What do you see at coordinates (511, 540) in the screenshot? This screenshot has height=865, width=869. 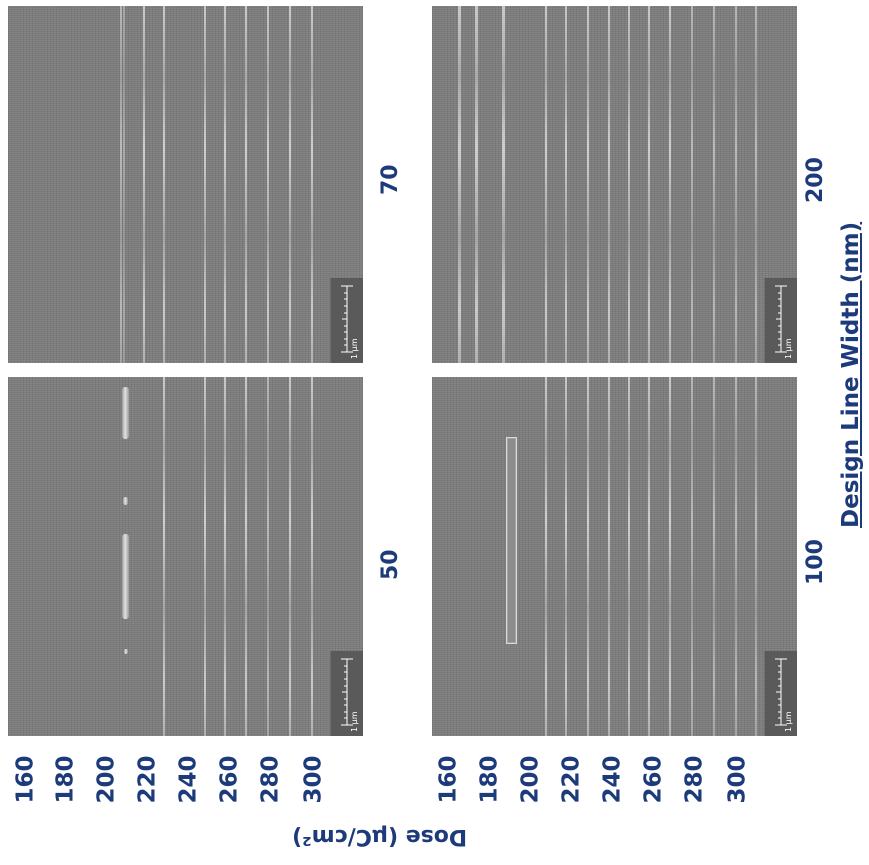 I see `sem-wide-line` at bounding box center [511, 540].